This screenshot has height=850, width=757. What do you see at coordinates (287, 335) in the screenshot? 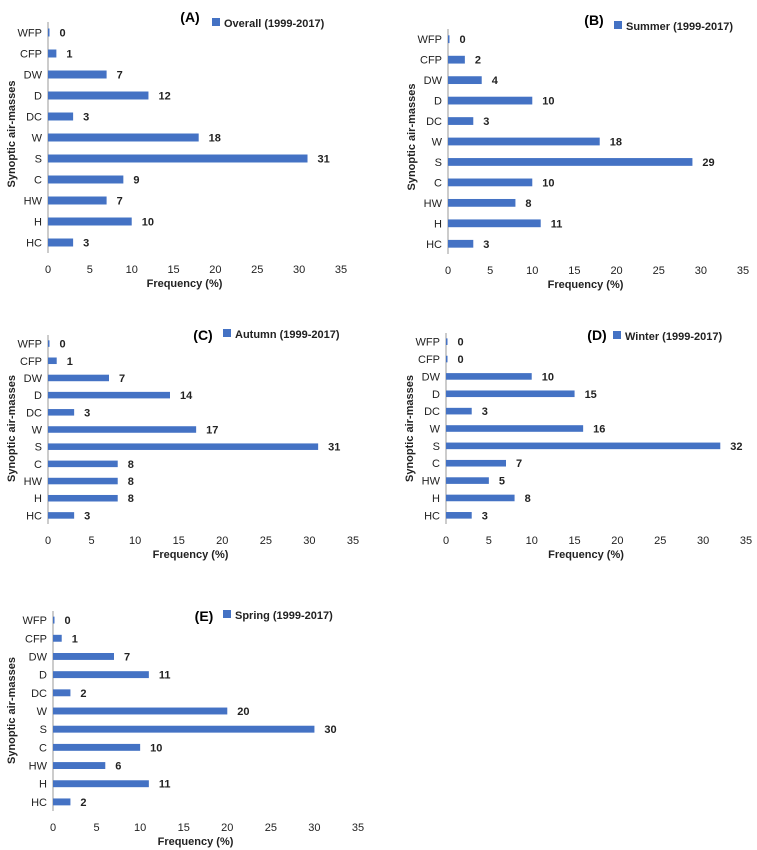
I see `legend-label: Autumn (1999-2017)` at bounding box center [287, 335].